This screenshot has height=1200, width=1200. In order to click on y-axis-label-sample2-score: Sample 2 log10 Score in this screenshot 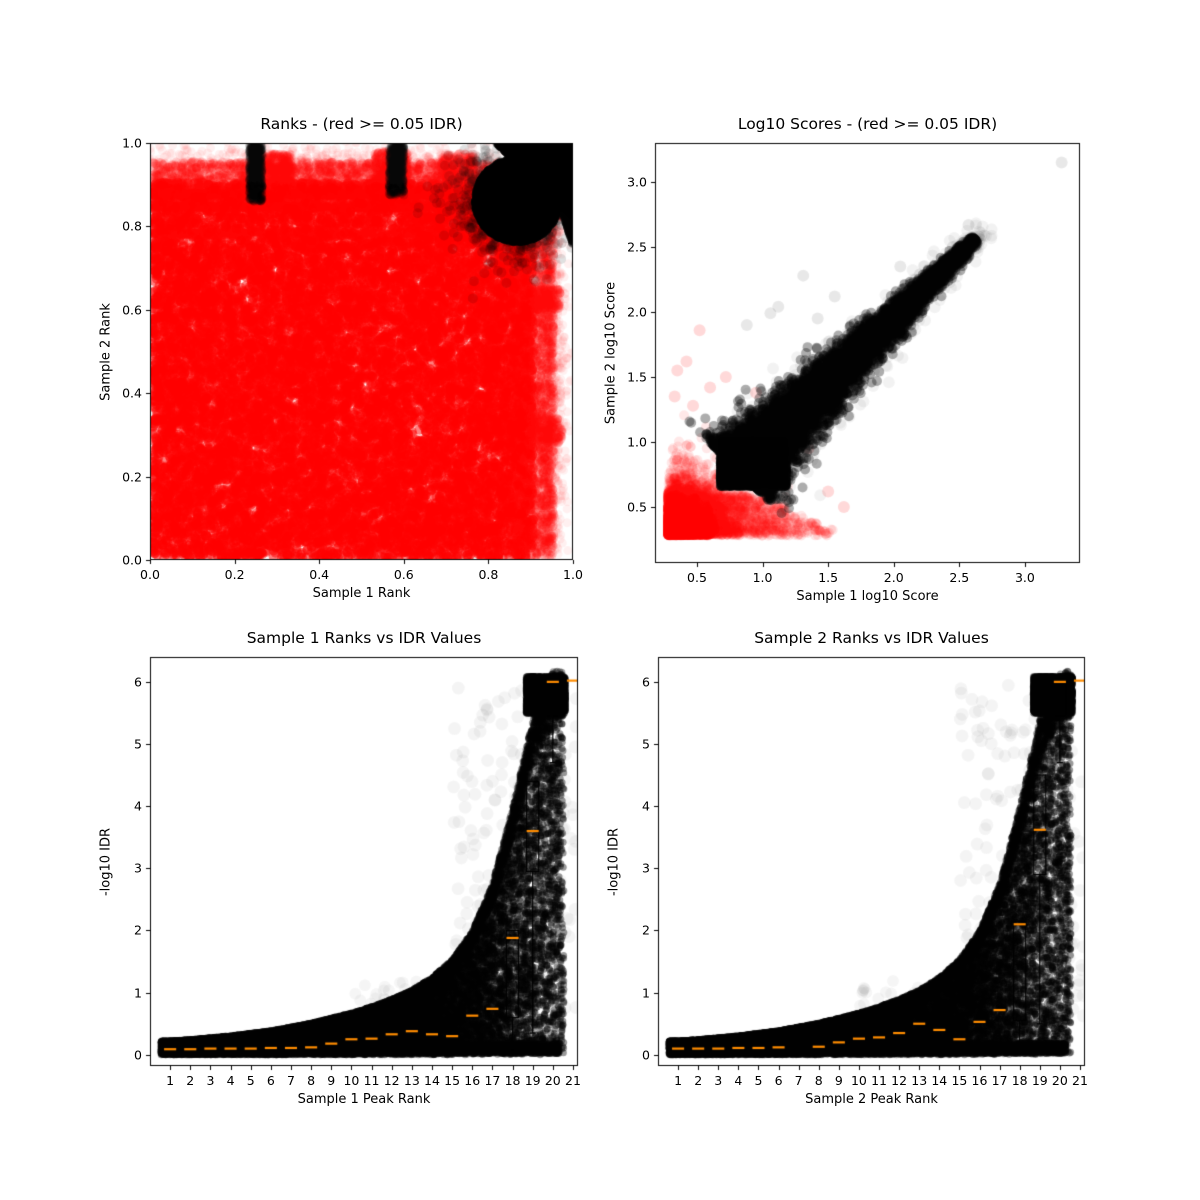, I will do `click(611, 353)`.